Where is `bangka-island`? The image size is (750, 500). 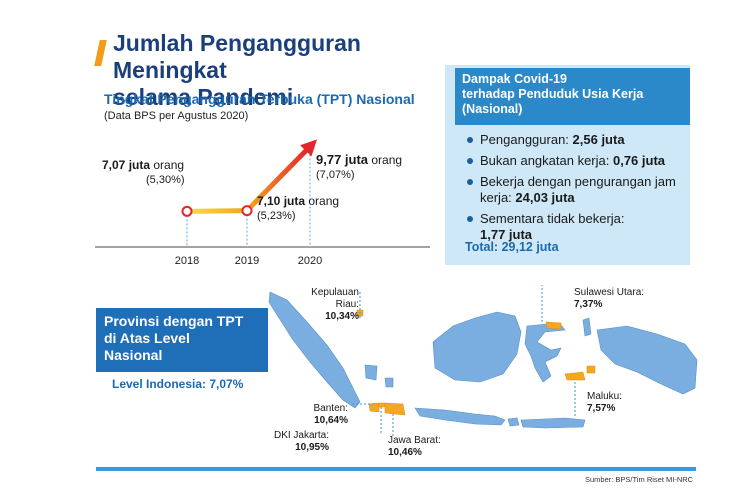
bangka-island is located at coordinates (371, 372).